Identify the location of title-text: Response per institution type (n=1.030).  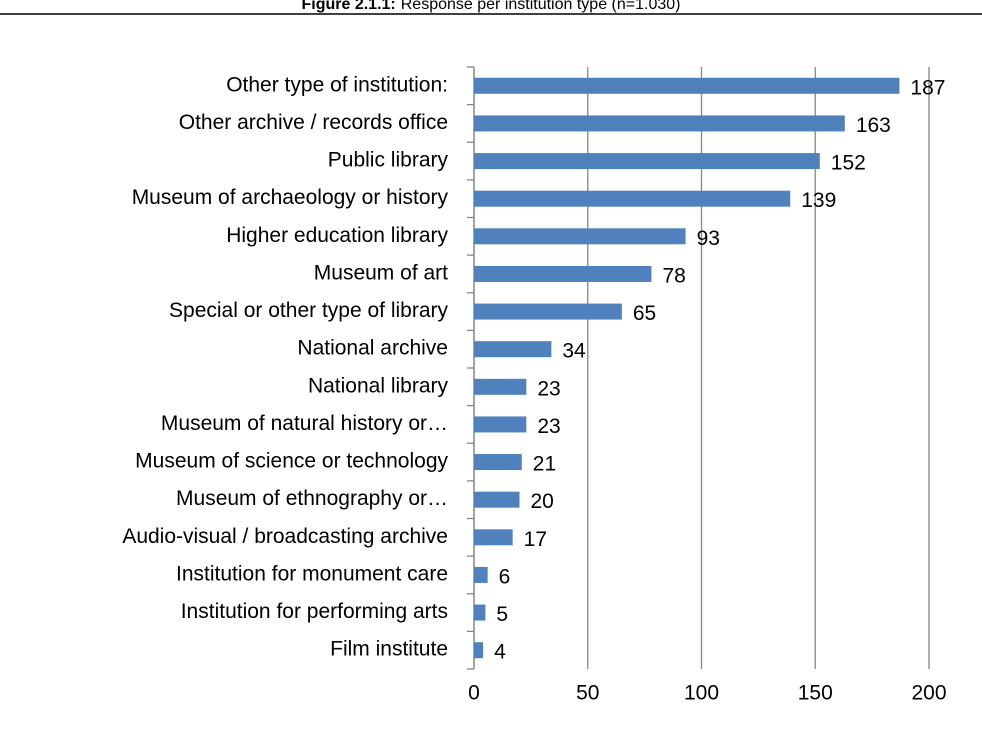
(541, 6).